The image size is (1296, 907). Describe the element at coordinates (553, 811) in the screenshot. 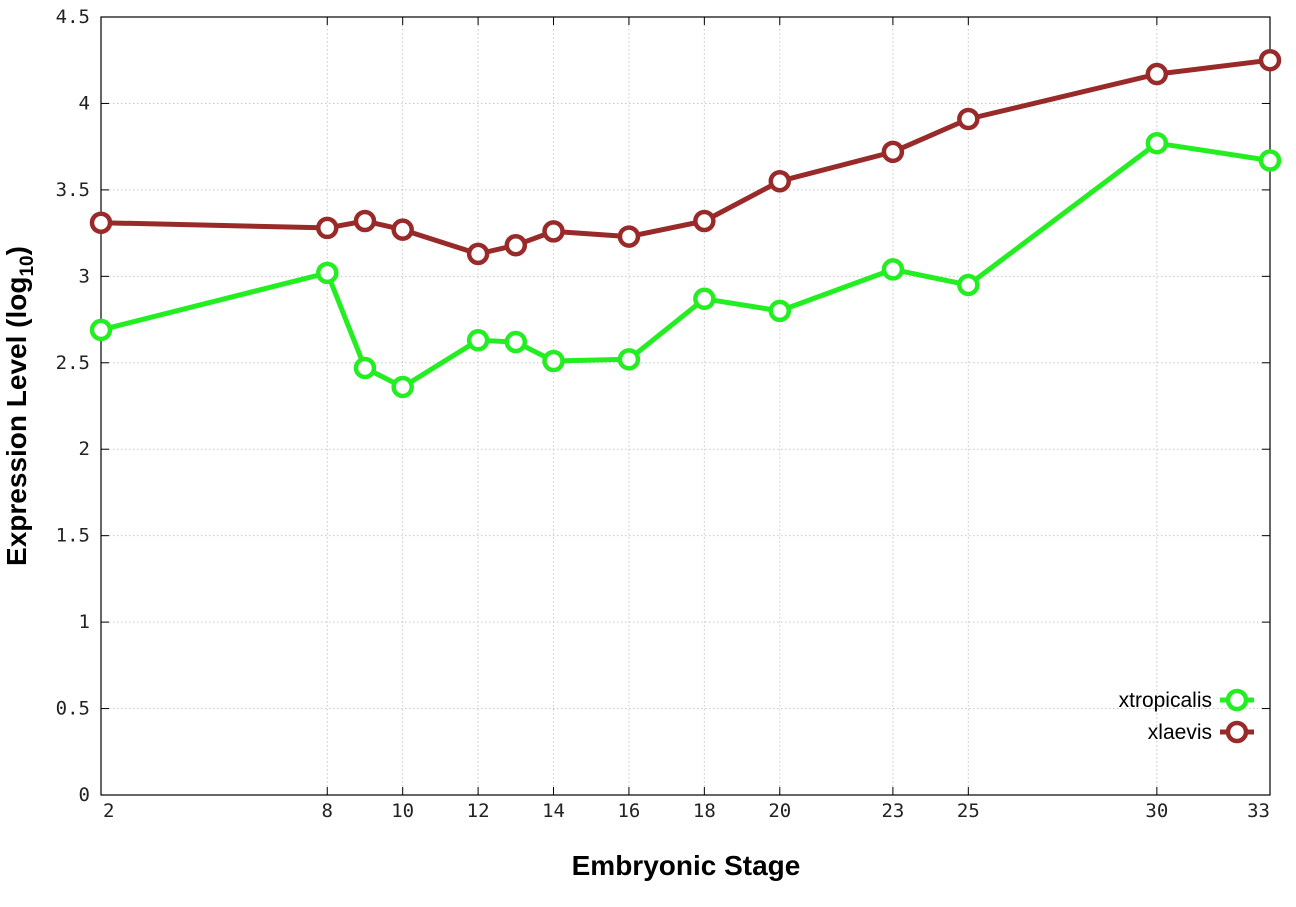

I see `x-tick-label: 14` at that location.